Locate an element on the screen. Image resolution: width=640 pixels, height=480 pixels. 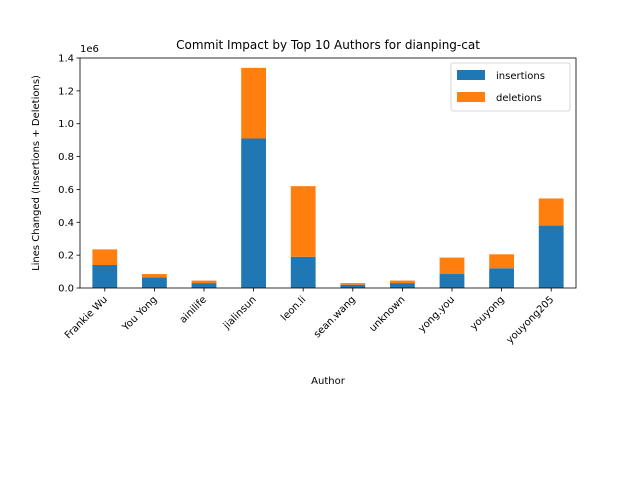
bar-deletions-you-yong is located at coordinates (154, 276).